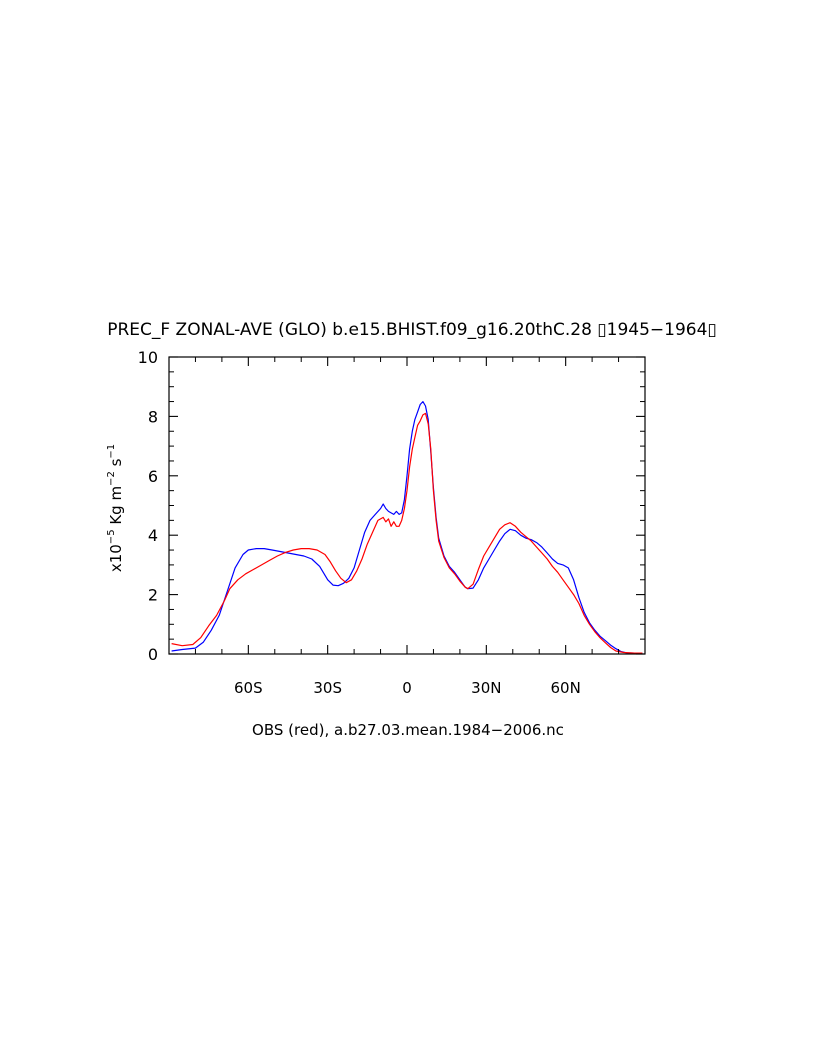 The width and height of the screenshot is (818, 1055). What do you see at coordinates (111, 478) in the screenshot?
I see `y-axis-label-exp2: −2` at bounding box center [111, 478].